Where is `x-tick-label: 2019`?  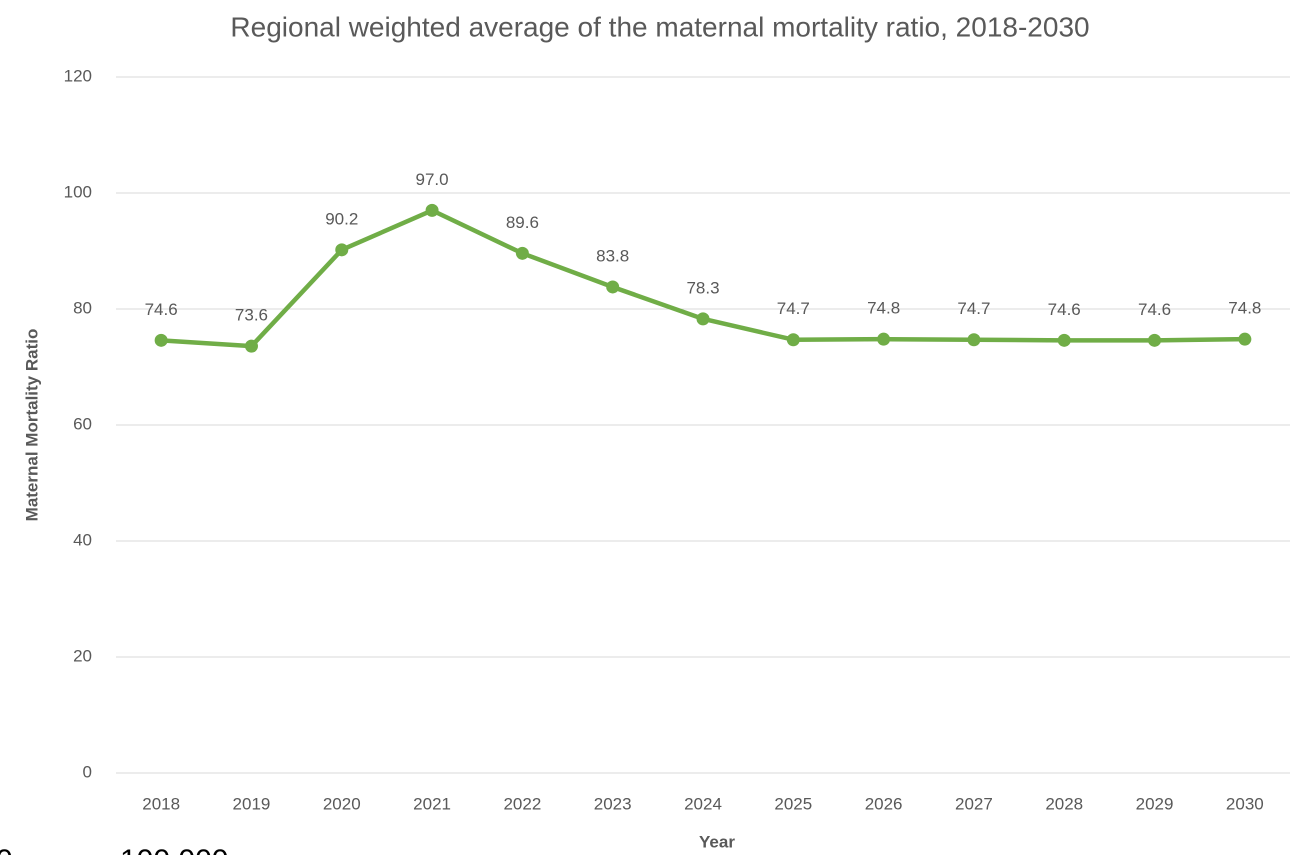 x-tick-label: 2019 is located at coordinates (252, 803).